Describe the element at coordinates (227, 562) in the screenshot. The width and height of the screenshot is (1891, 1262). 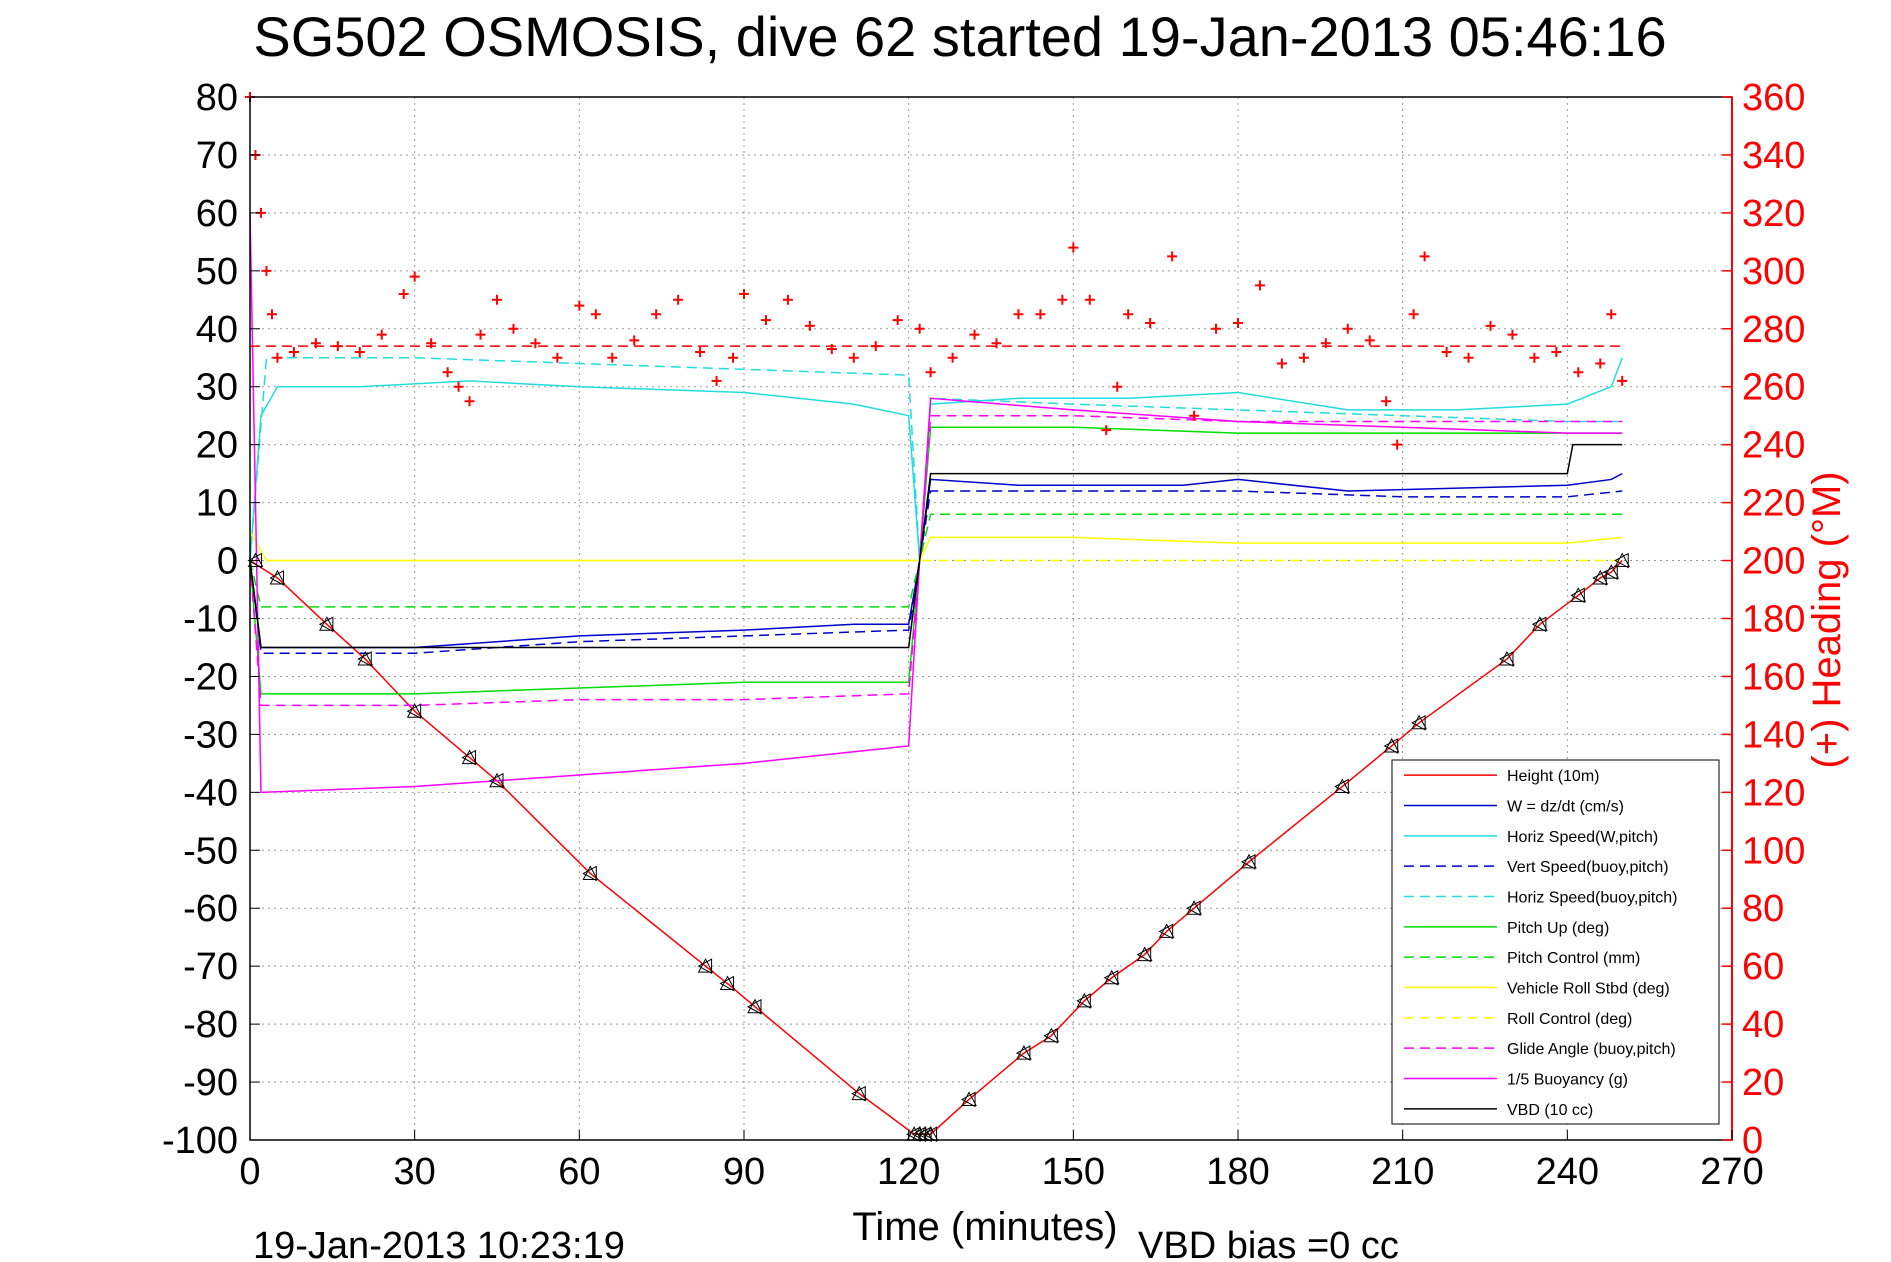
I see `y-tick-label-left: 0` at that location.